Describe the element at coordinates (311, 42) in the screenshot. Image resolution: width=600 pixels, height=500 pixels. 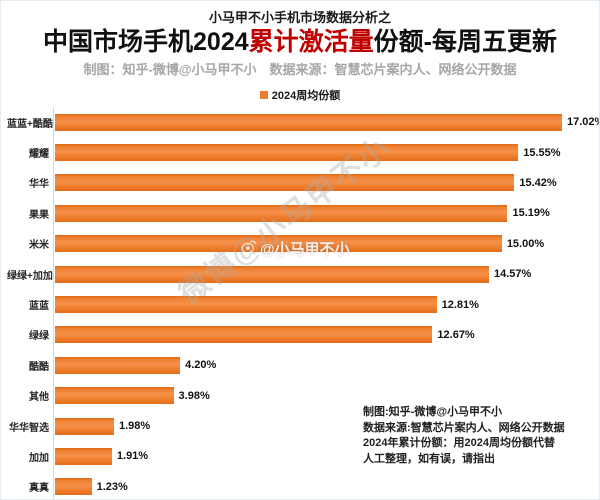
I see `title-highlight: 累计激活量` at that location.